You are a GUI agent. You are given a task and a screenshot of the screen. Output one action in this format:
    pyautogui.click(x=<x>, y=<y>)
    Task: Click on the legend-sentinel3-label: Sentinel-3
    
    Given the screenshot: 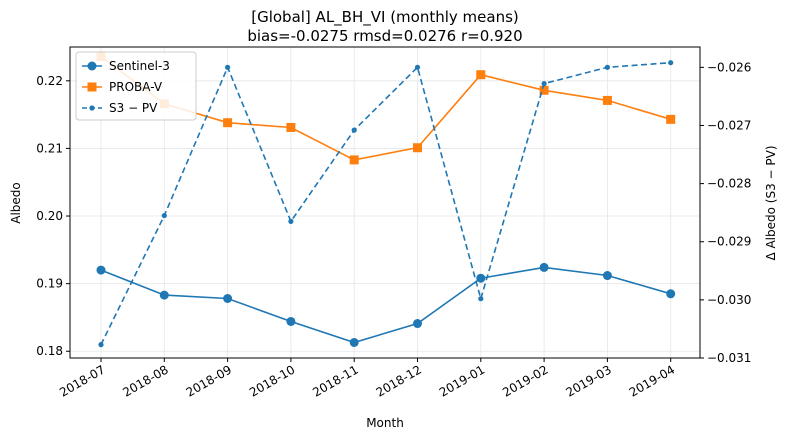 What is the action you would take?
    pyautogui.click(x=139, y=66)
    